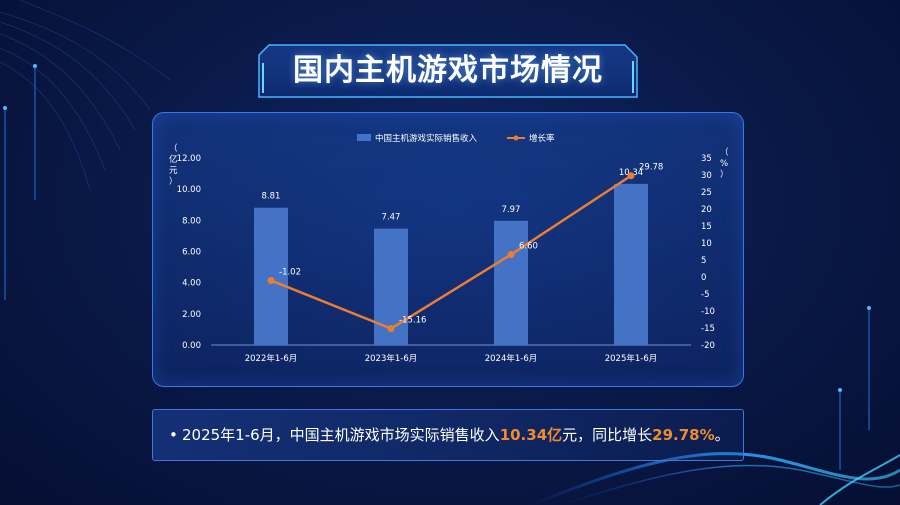  What do you see at coordinates (516, 138) in the screenshot?
I see `legend-marker-line` at bounding box center [516, 138].